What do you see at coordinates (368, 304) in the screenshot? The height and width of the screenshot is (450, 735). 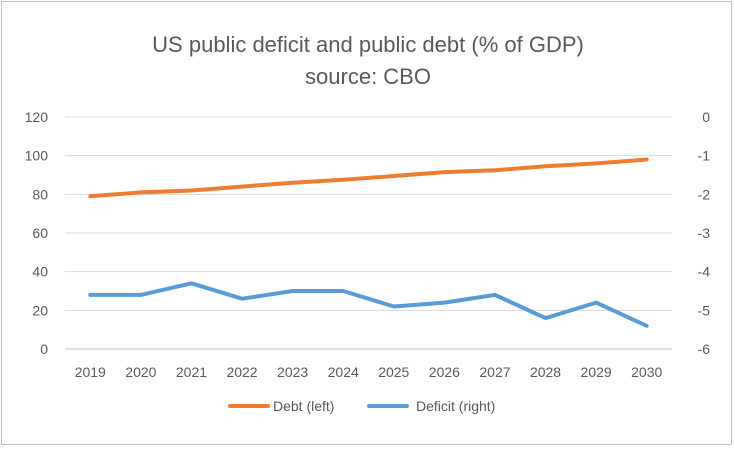 I see `series-line-deficit` at bounding box center [368, 304].